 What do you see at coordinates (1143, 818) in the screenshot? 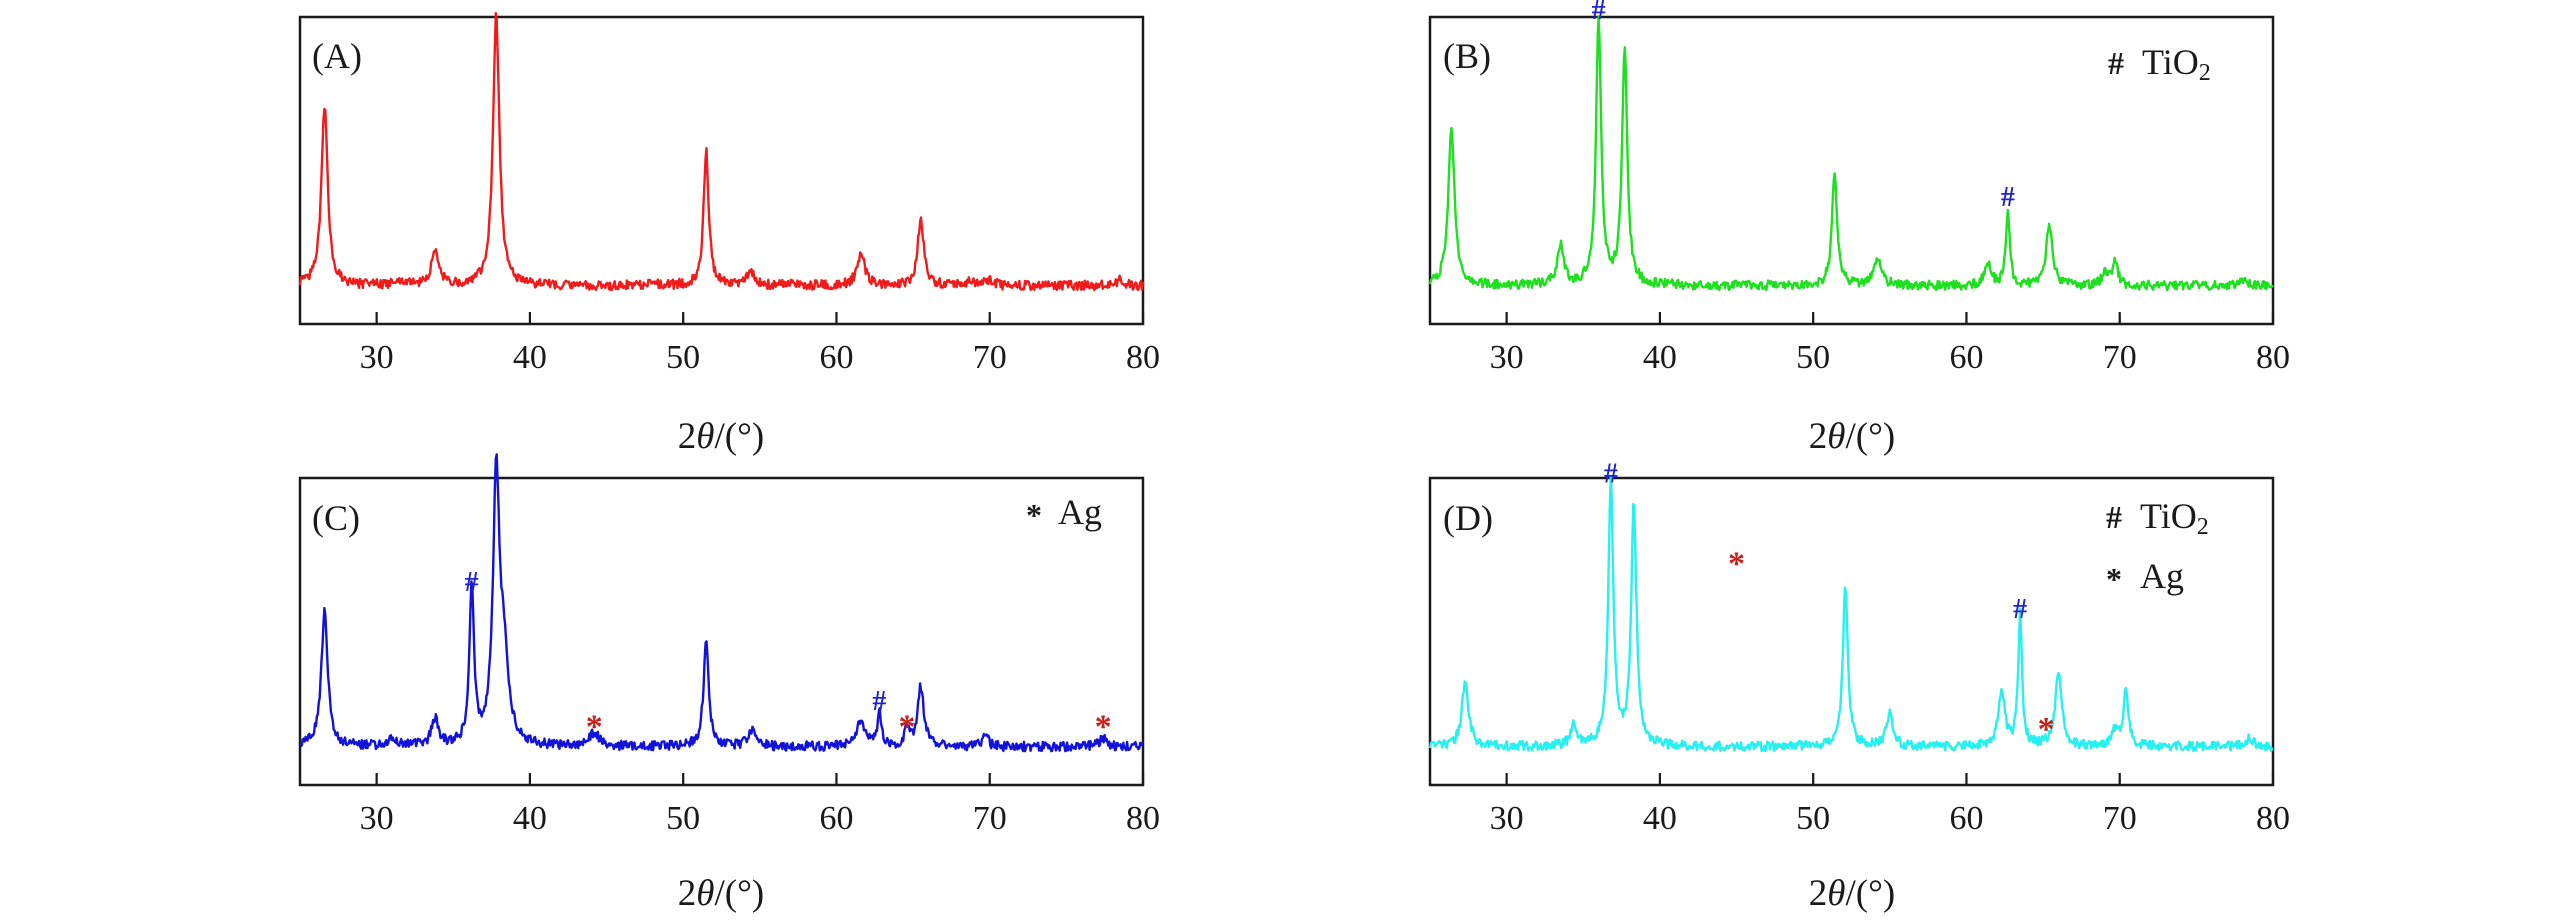
I see `panel-c-xtick-label-80: 80` at bounding box center [1143, 818].